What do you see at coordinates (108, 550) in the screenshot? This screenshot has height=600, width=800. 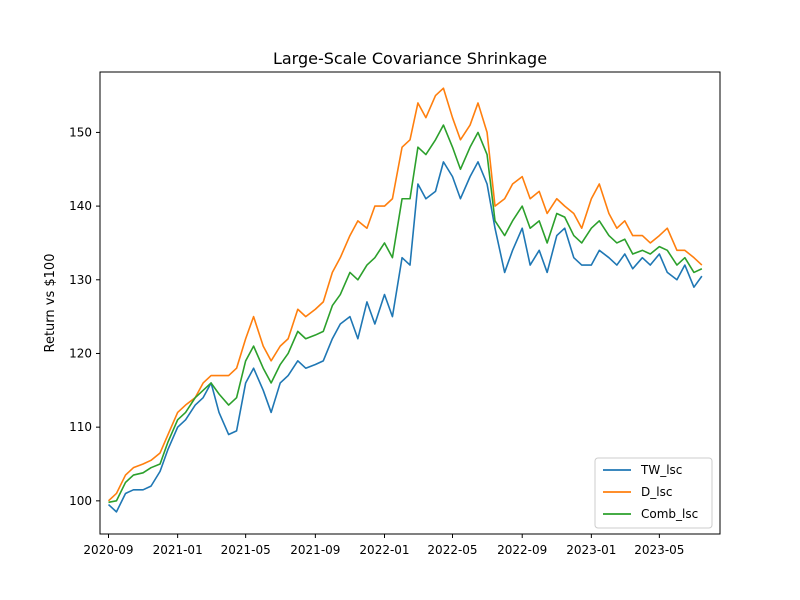 I see `x-tick-label: 2020-09` at bounding box center [108, 550].